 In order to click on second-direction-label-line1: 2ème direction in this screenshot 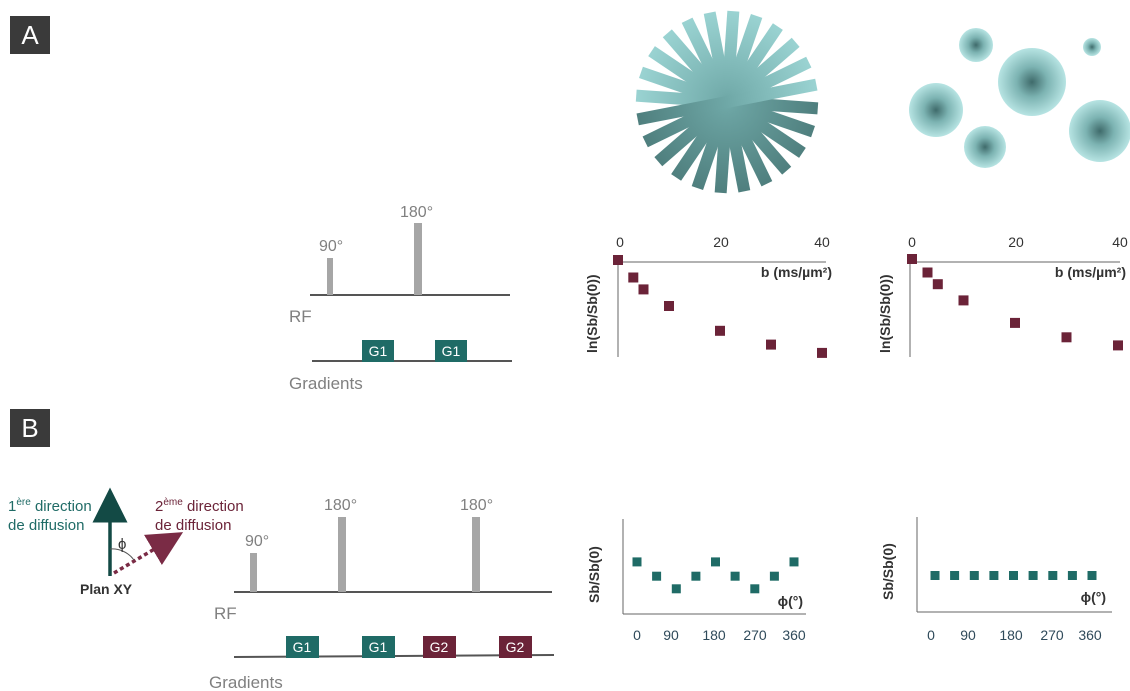, I will do `click(199, 506)`.